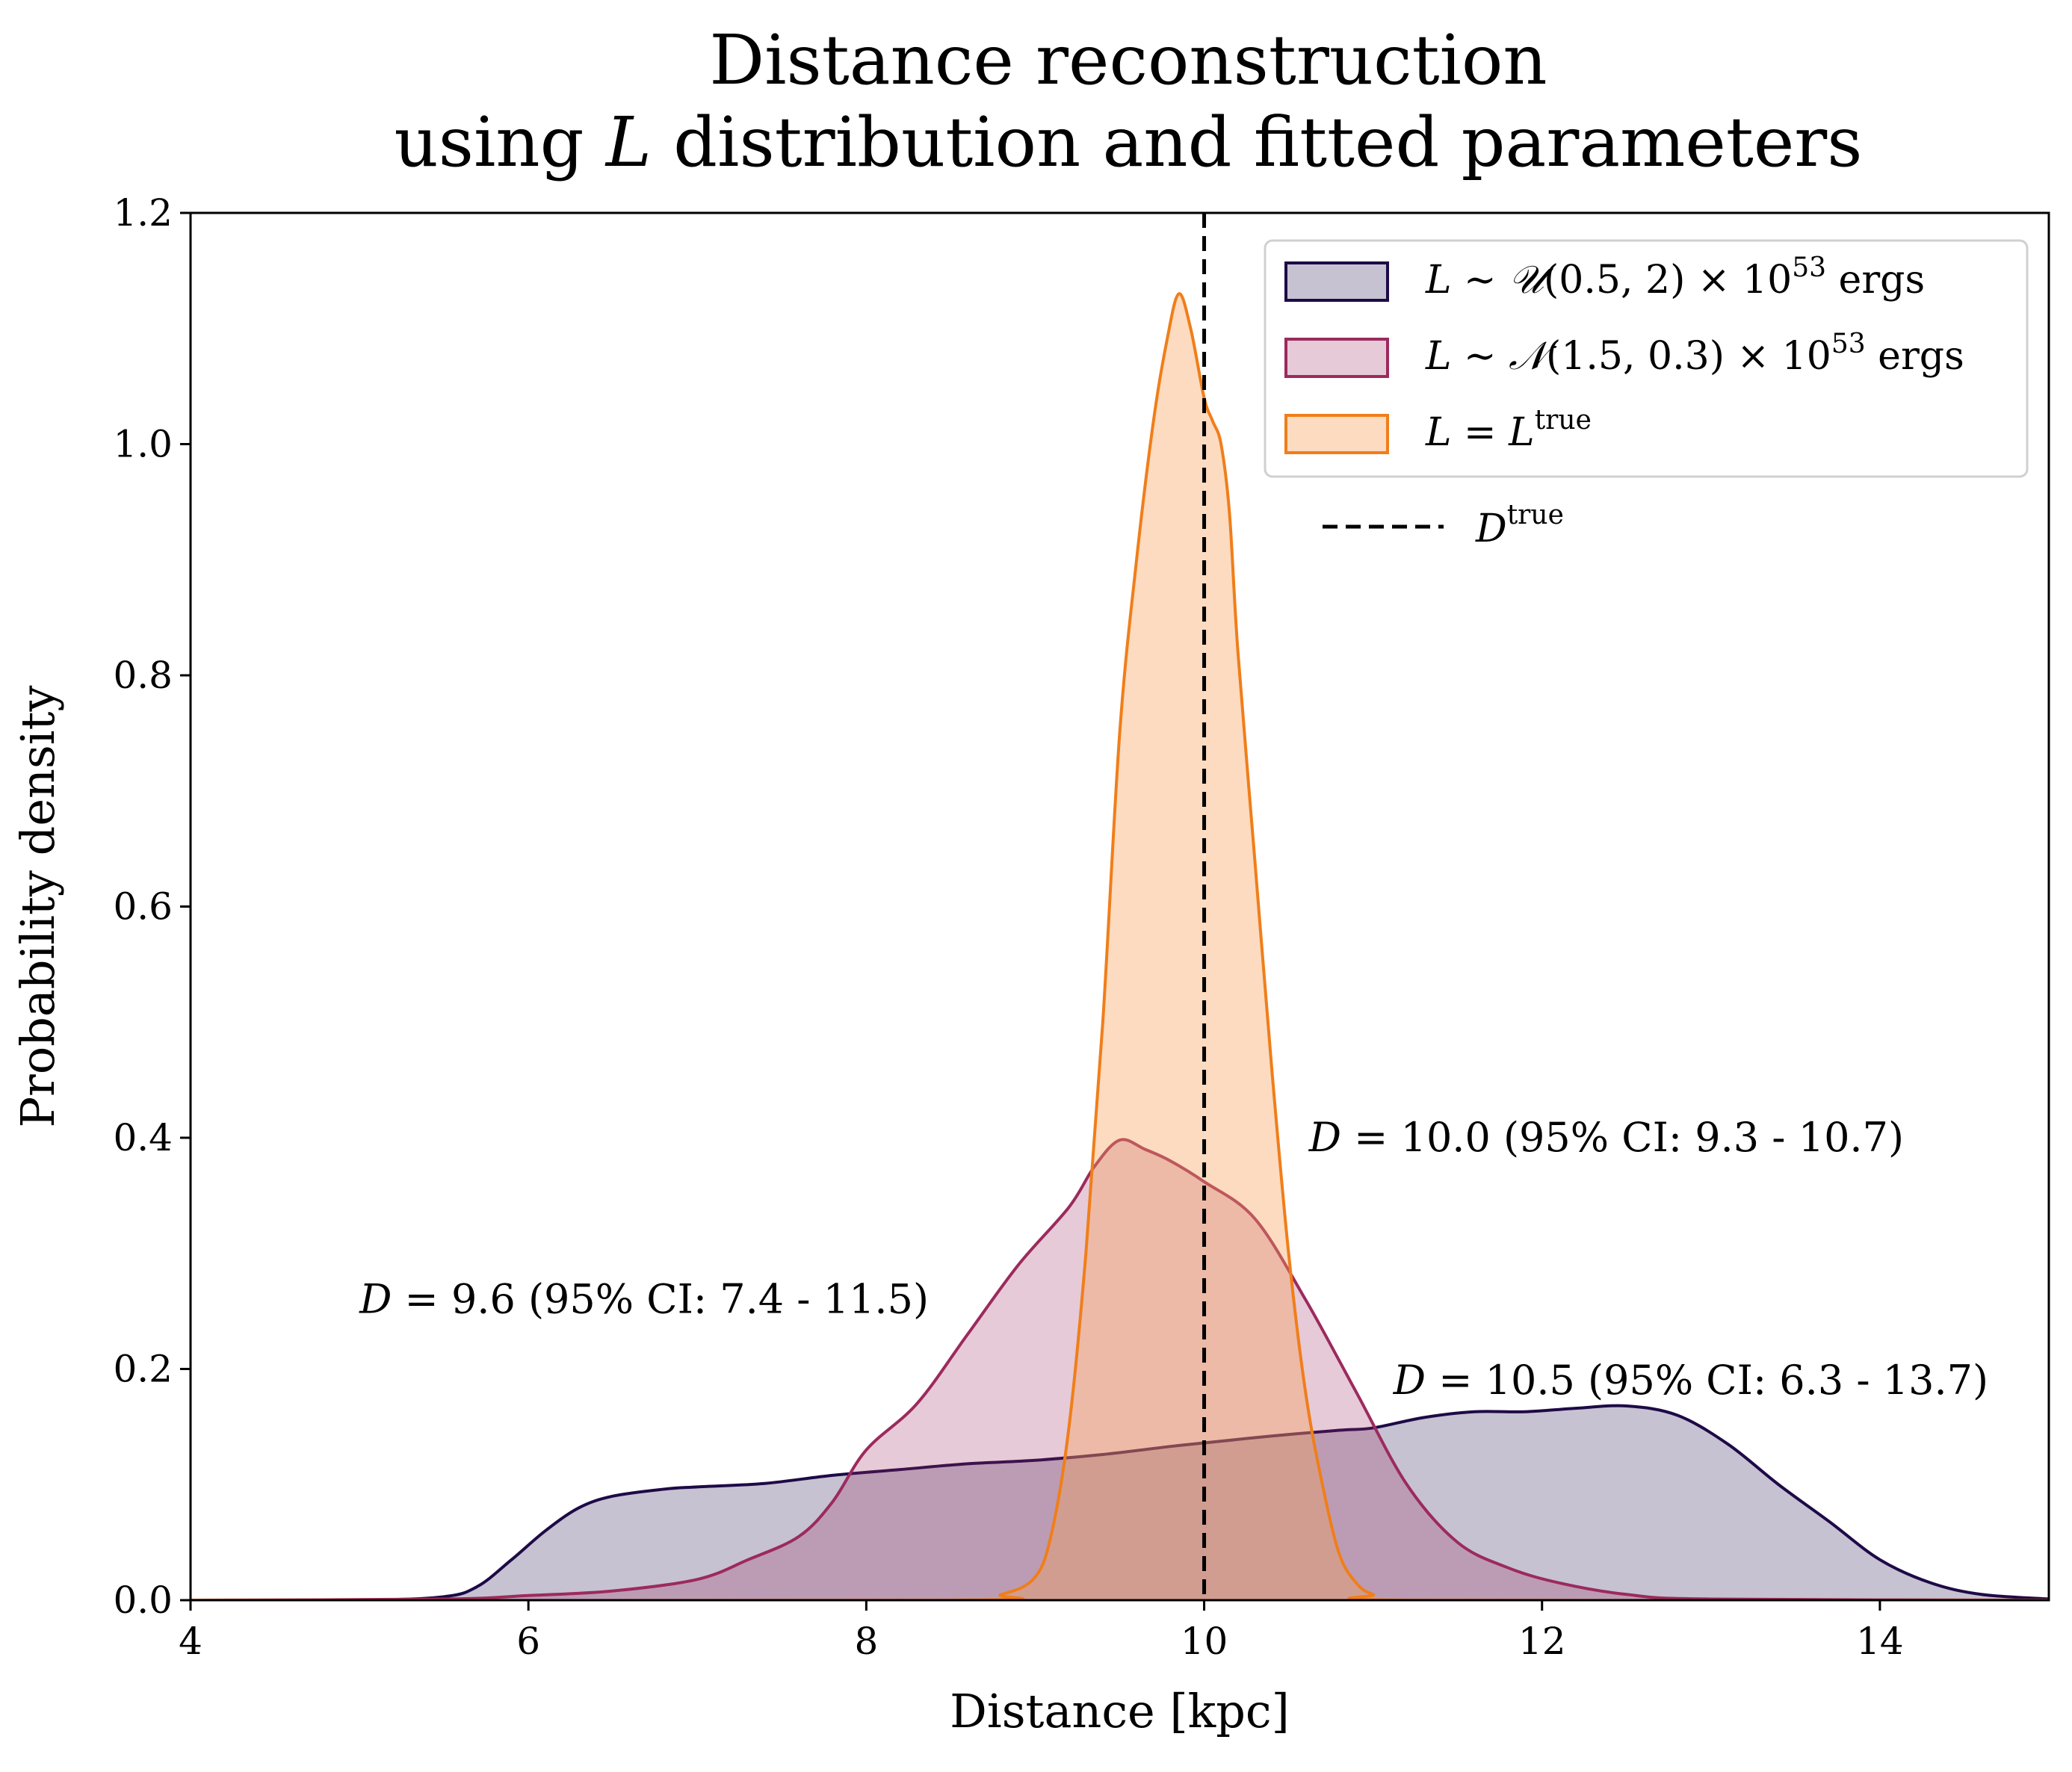  Describe the element at coordinates (143, 675) in the screenshot. I see `y-tick-label: 0.8` at that location.